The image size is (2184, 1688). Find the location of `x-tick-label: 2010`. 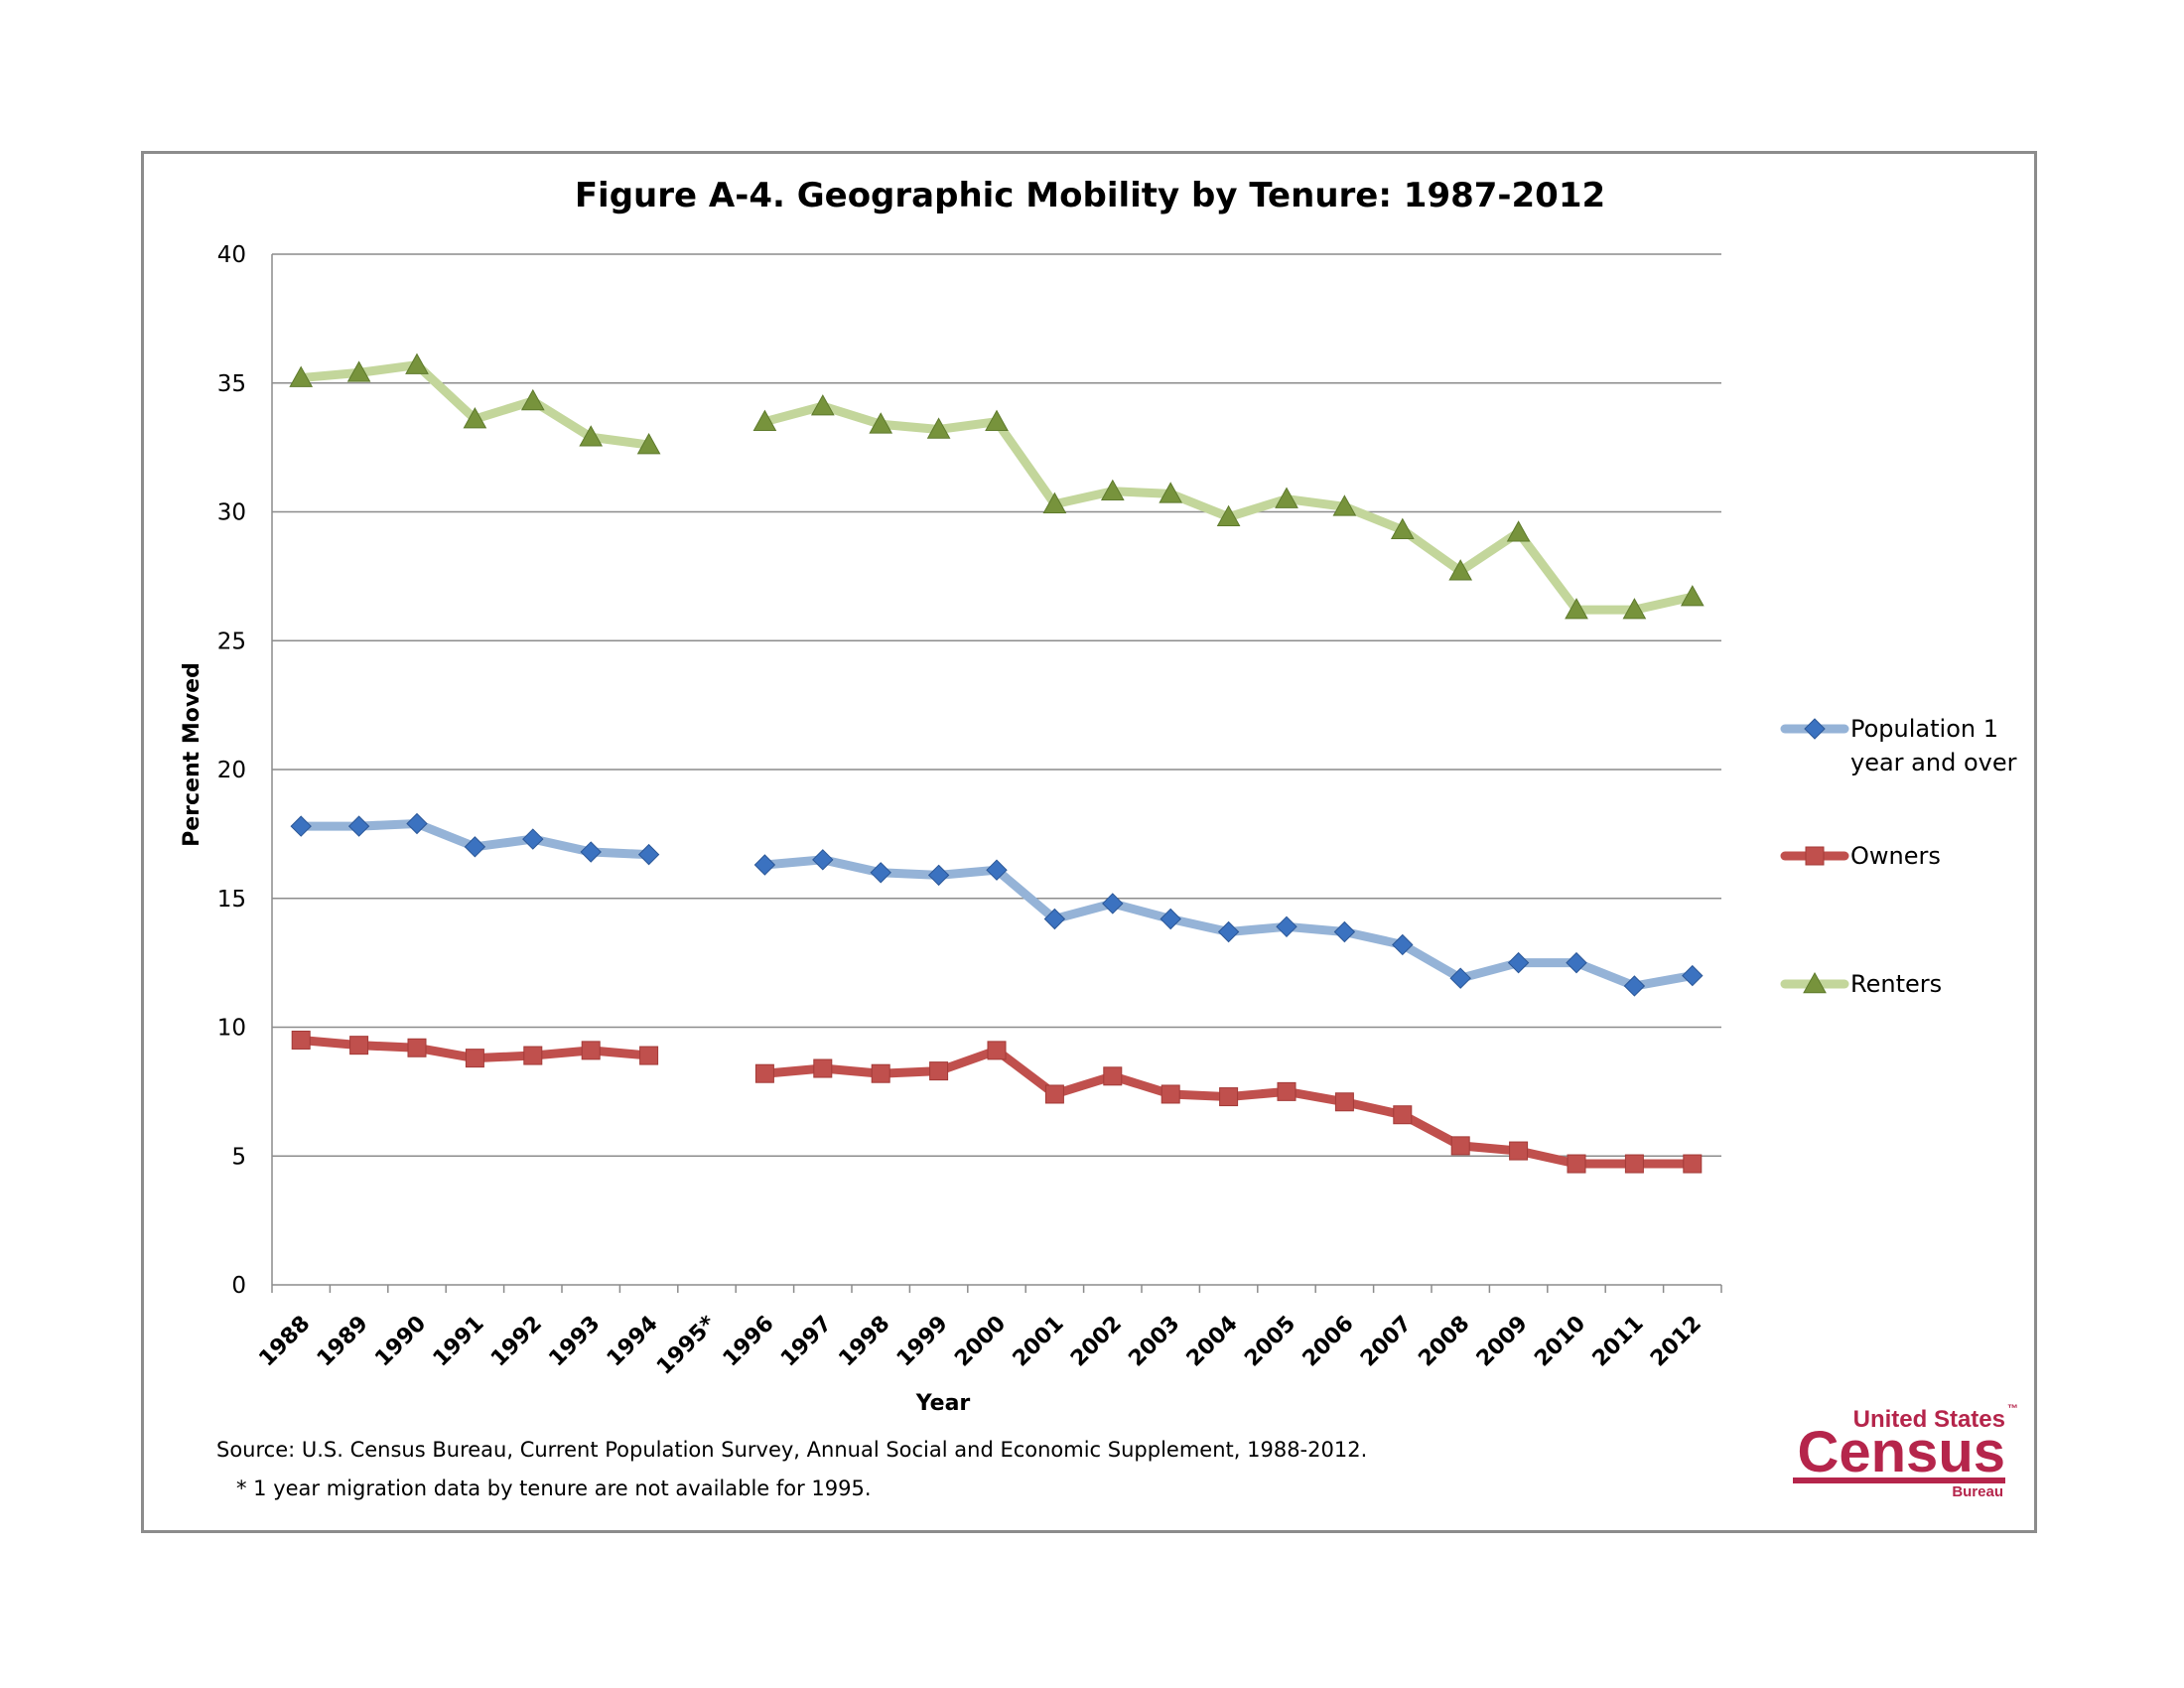

x-tick-label: 2010 is located at coordinates (1560, 1342).